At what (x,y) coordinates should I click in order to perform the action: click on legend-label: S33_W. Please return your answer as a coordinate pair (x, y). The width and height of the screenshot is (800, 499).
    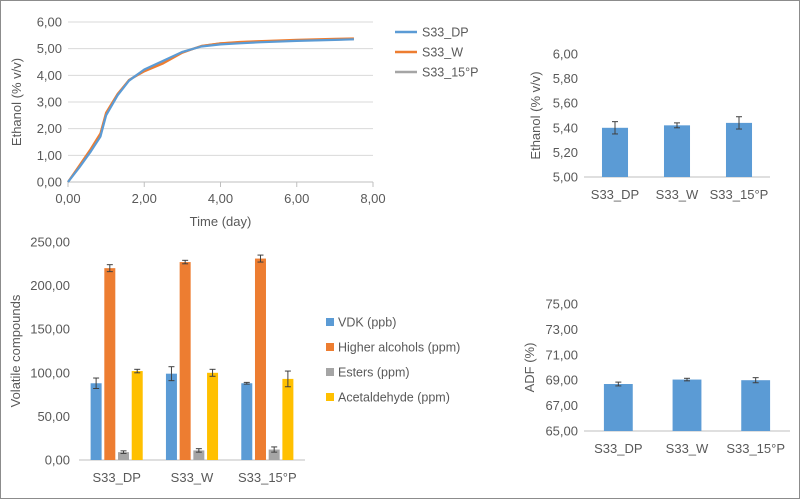
    Looking at the image, I should click on (442, 53).